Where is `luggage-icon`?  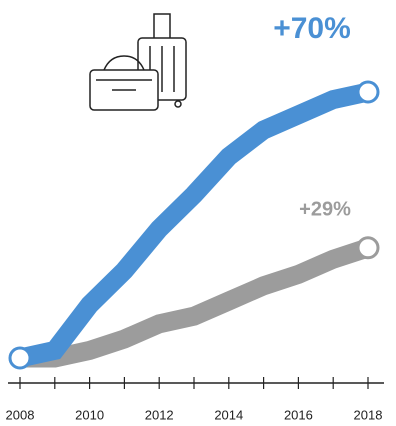
luggage-icon is located at coordinates (138, 62).